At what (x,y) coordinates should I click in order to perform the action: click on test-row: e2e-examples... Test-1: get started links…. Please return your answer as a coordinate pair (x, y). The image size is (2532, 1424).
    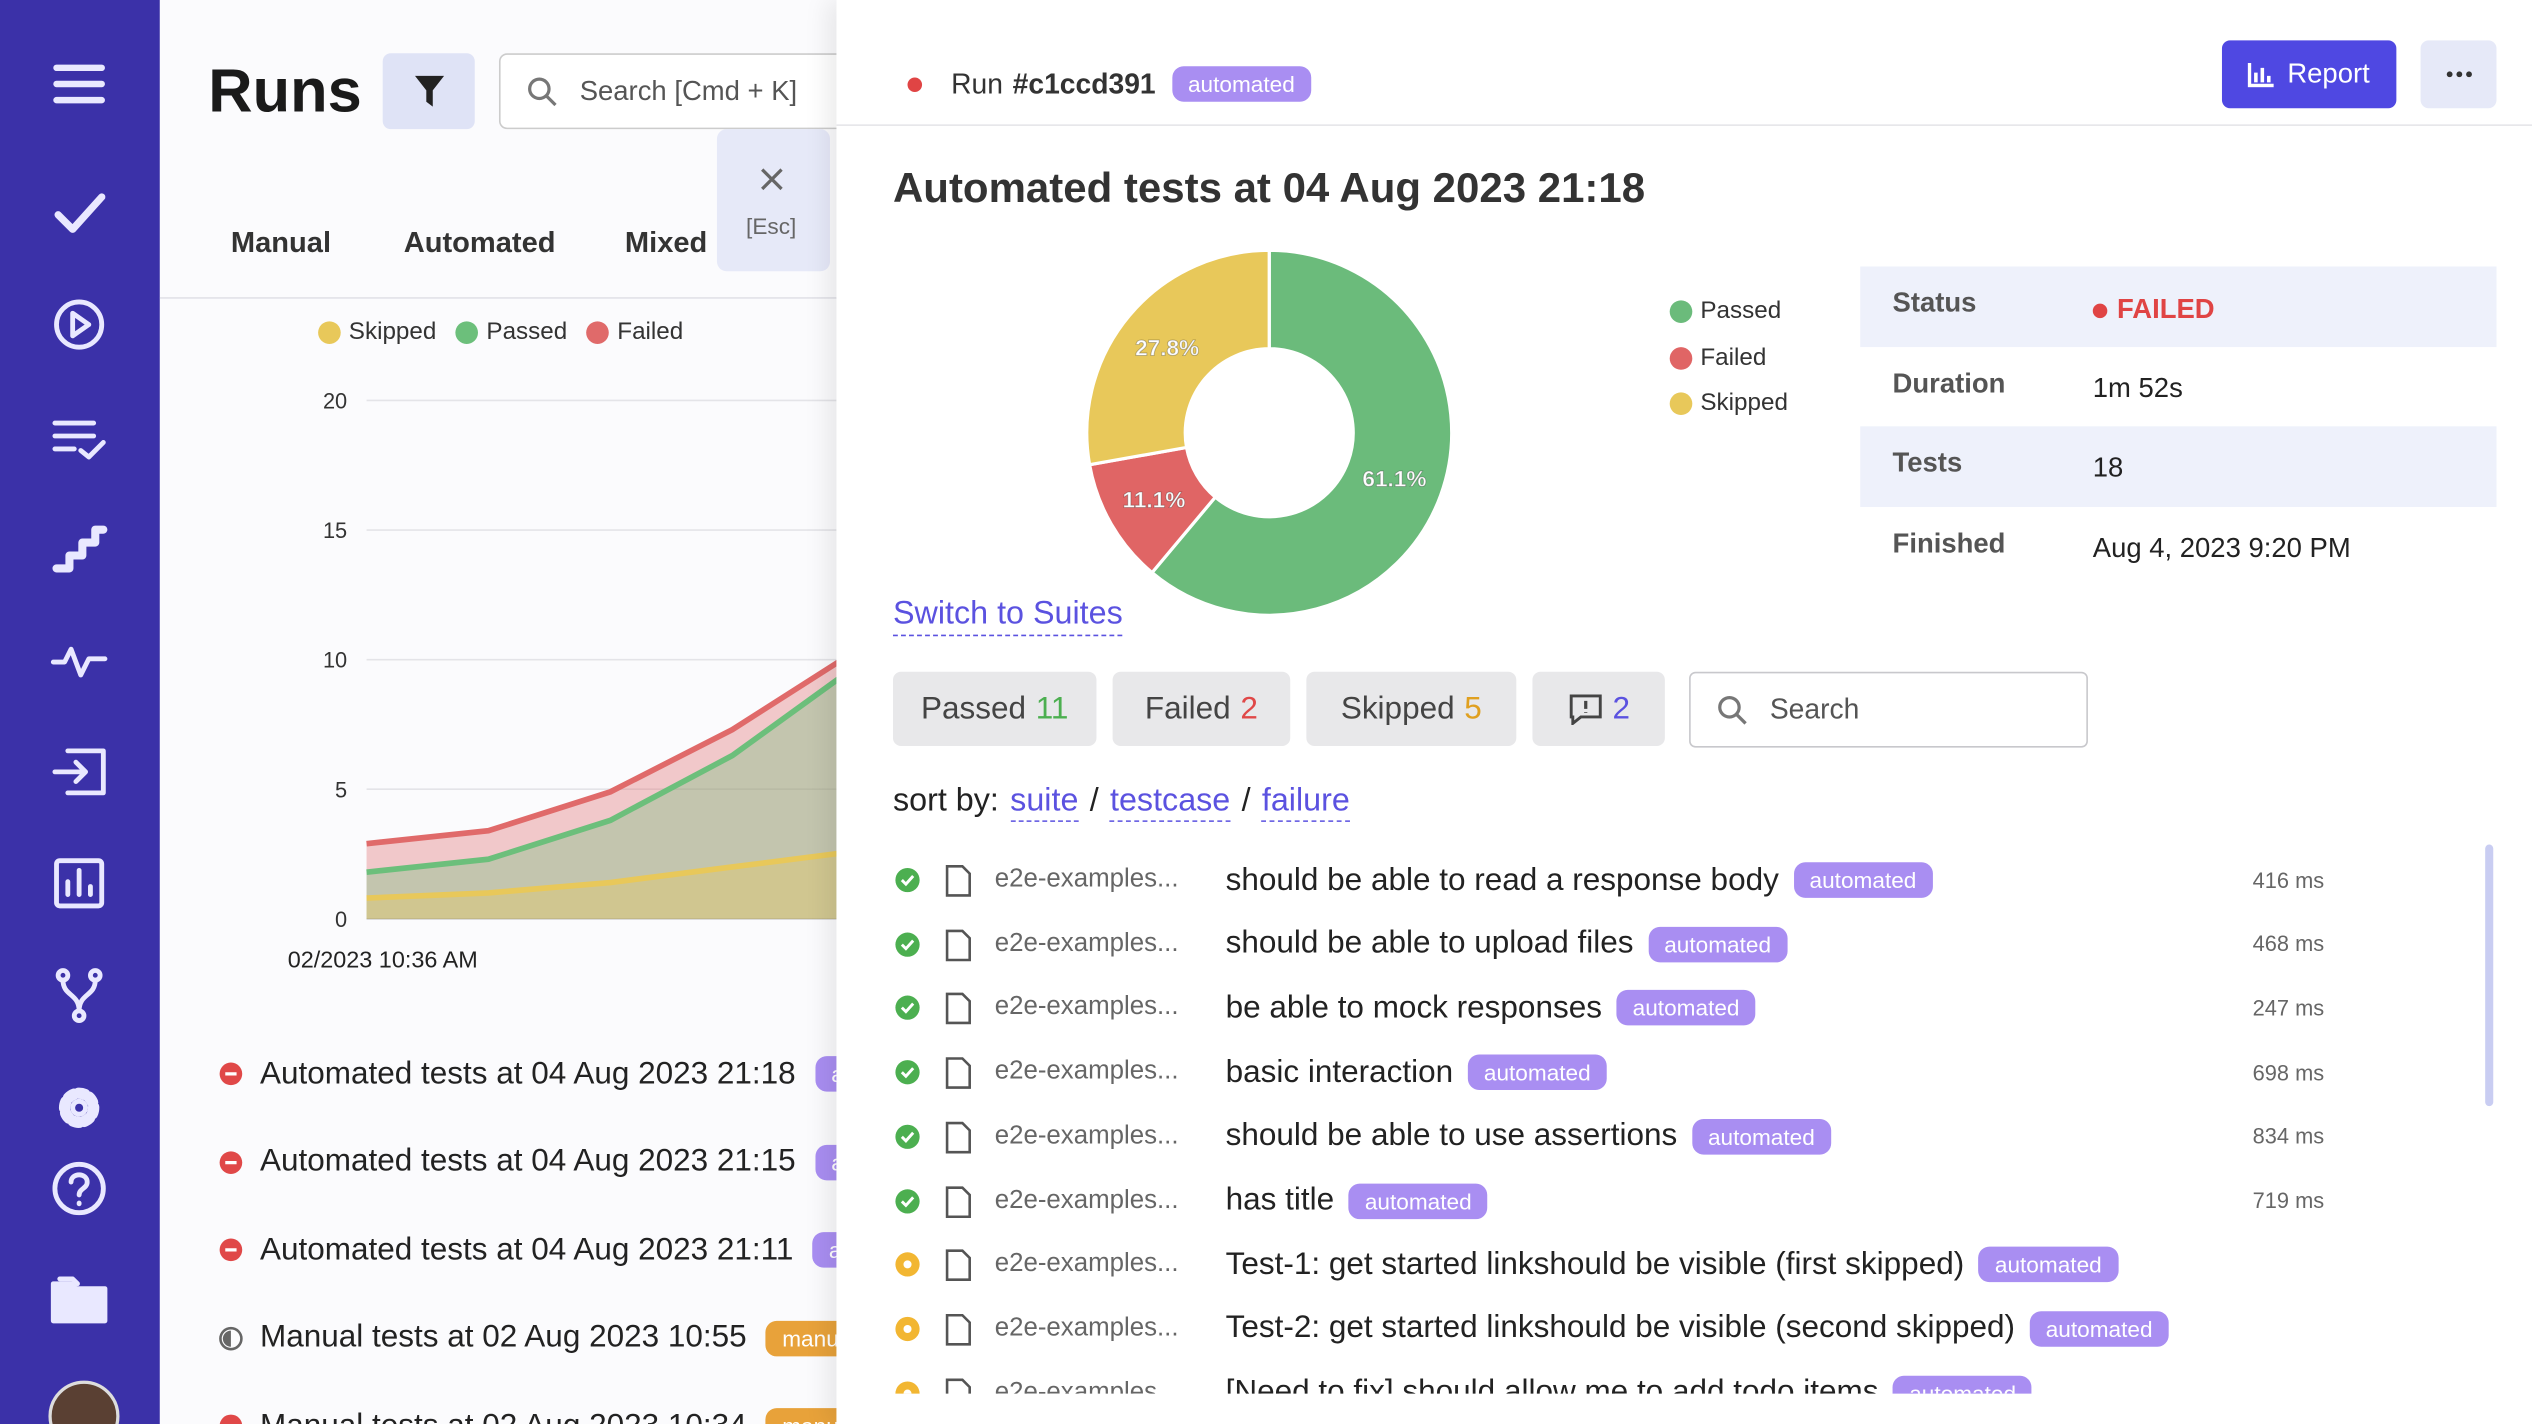
    Looking at the image, I should click on (1684, 1264).